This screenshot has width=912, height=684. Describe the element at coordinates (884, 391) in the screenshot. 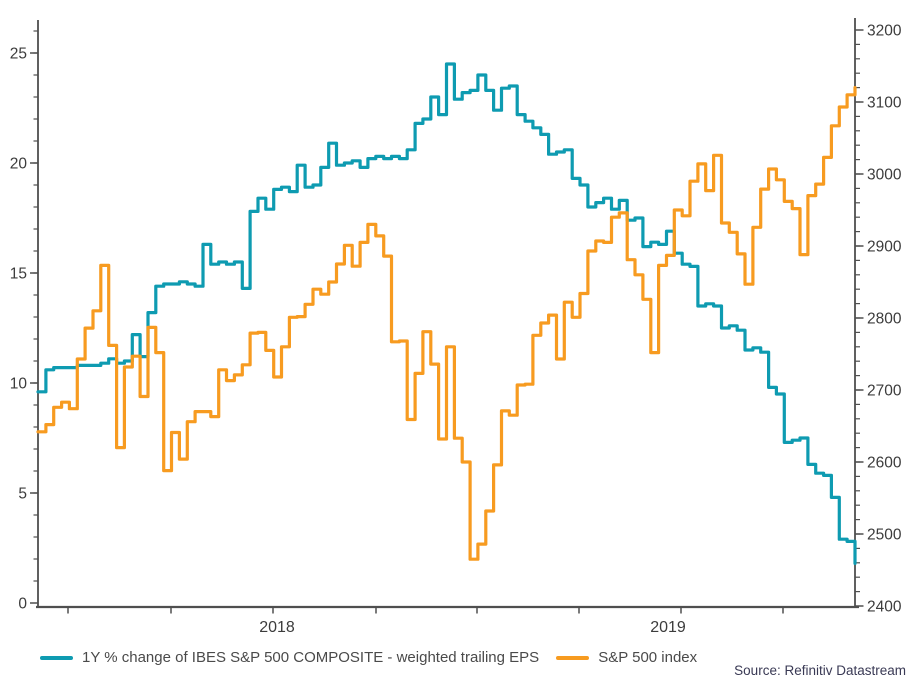

I see `right-axis-tick-label: 2700` at that location.